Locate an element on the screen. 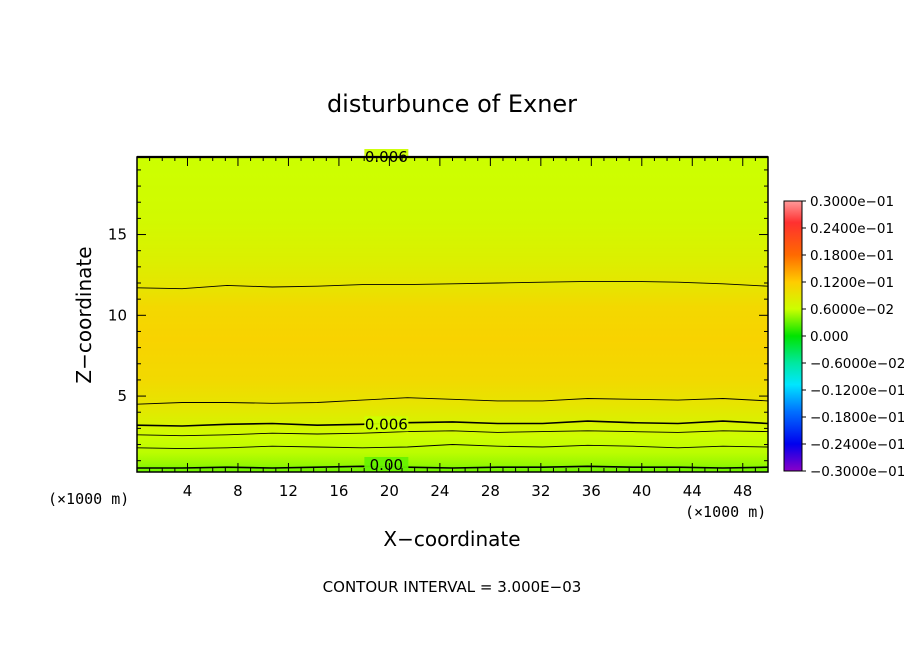  colorbar-label: 0.3000e−01 is located at coordinates (852, 202).